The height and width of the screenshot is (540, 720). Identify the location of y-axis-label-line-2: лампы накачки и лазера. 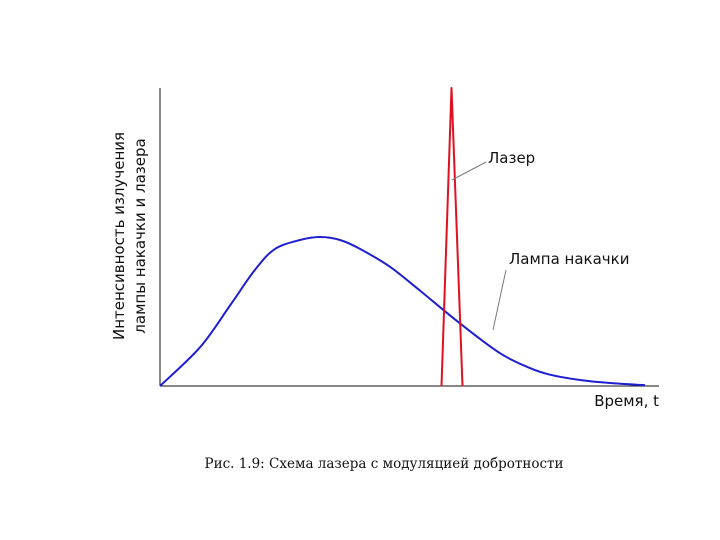
(140, 235).